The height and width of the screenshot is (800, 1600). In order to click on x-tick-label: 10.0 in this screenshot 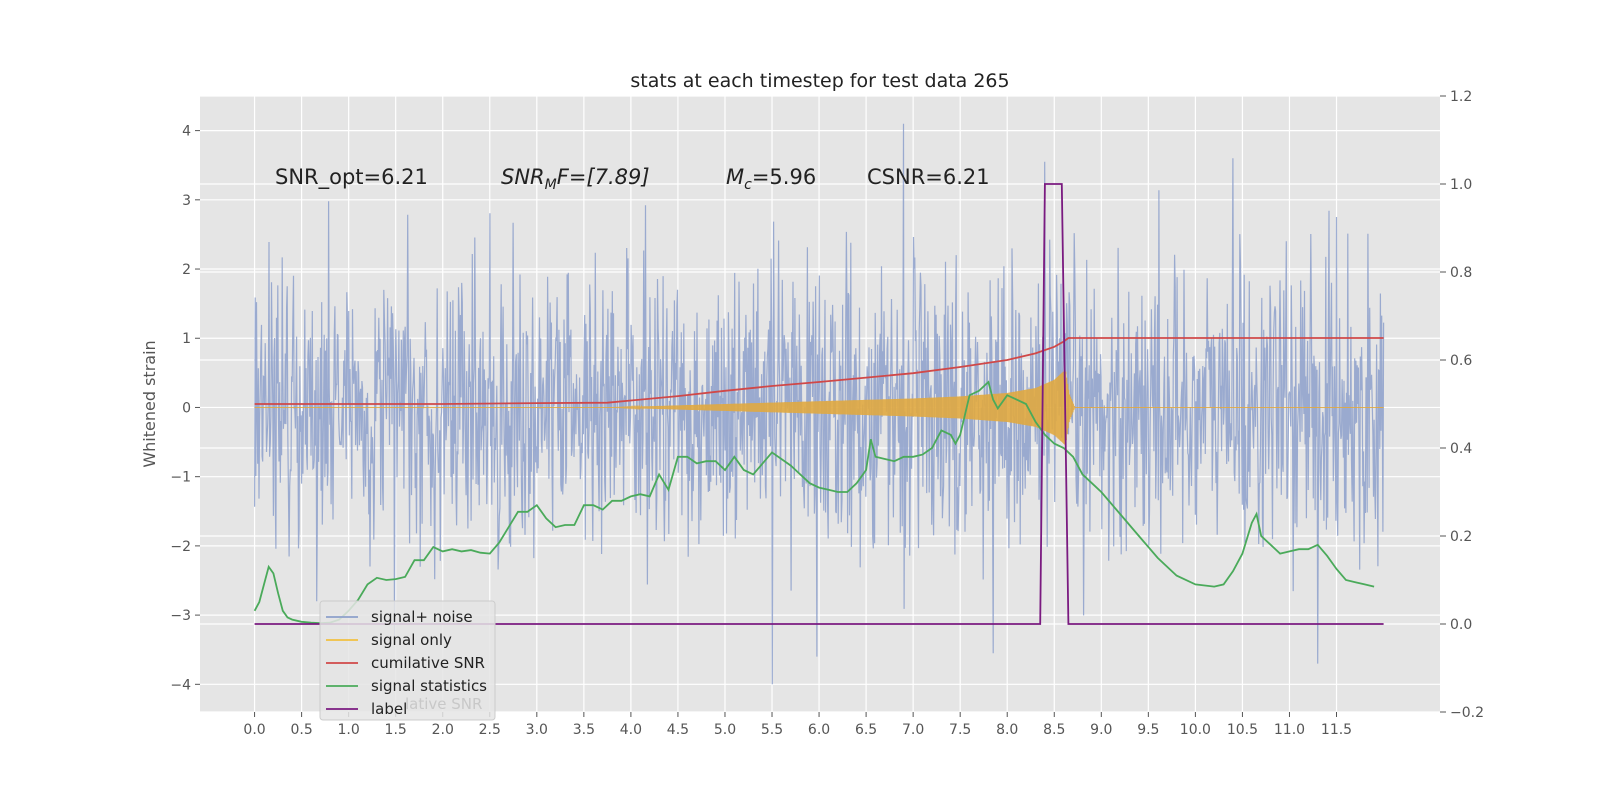, I will do `click(1195, 730)`.